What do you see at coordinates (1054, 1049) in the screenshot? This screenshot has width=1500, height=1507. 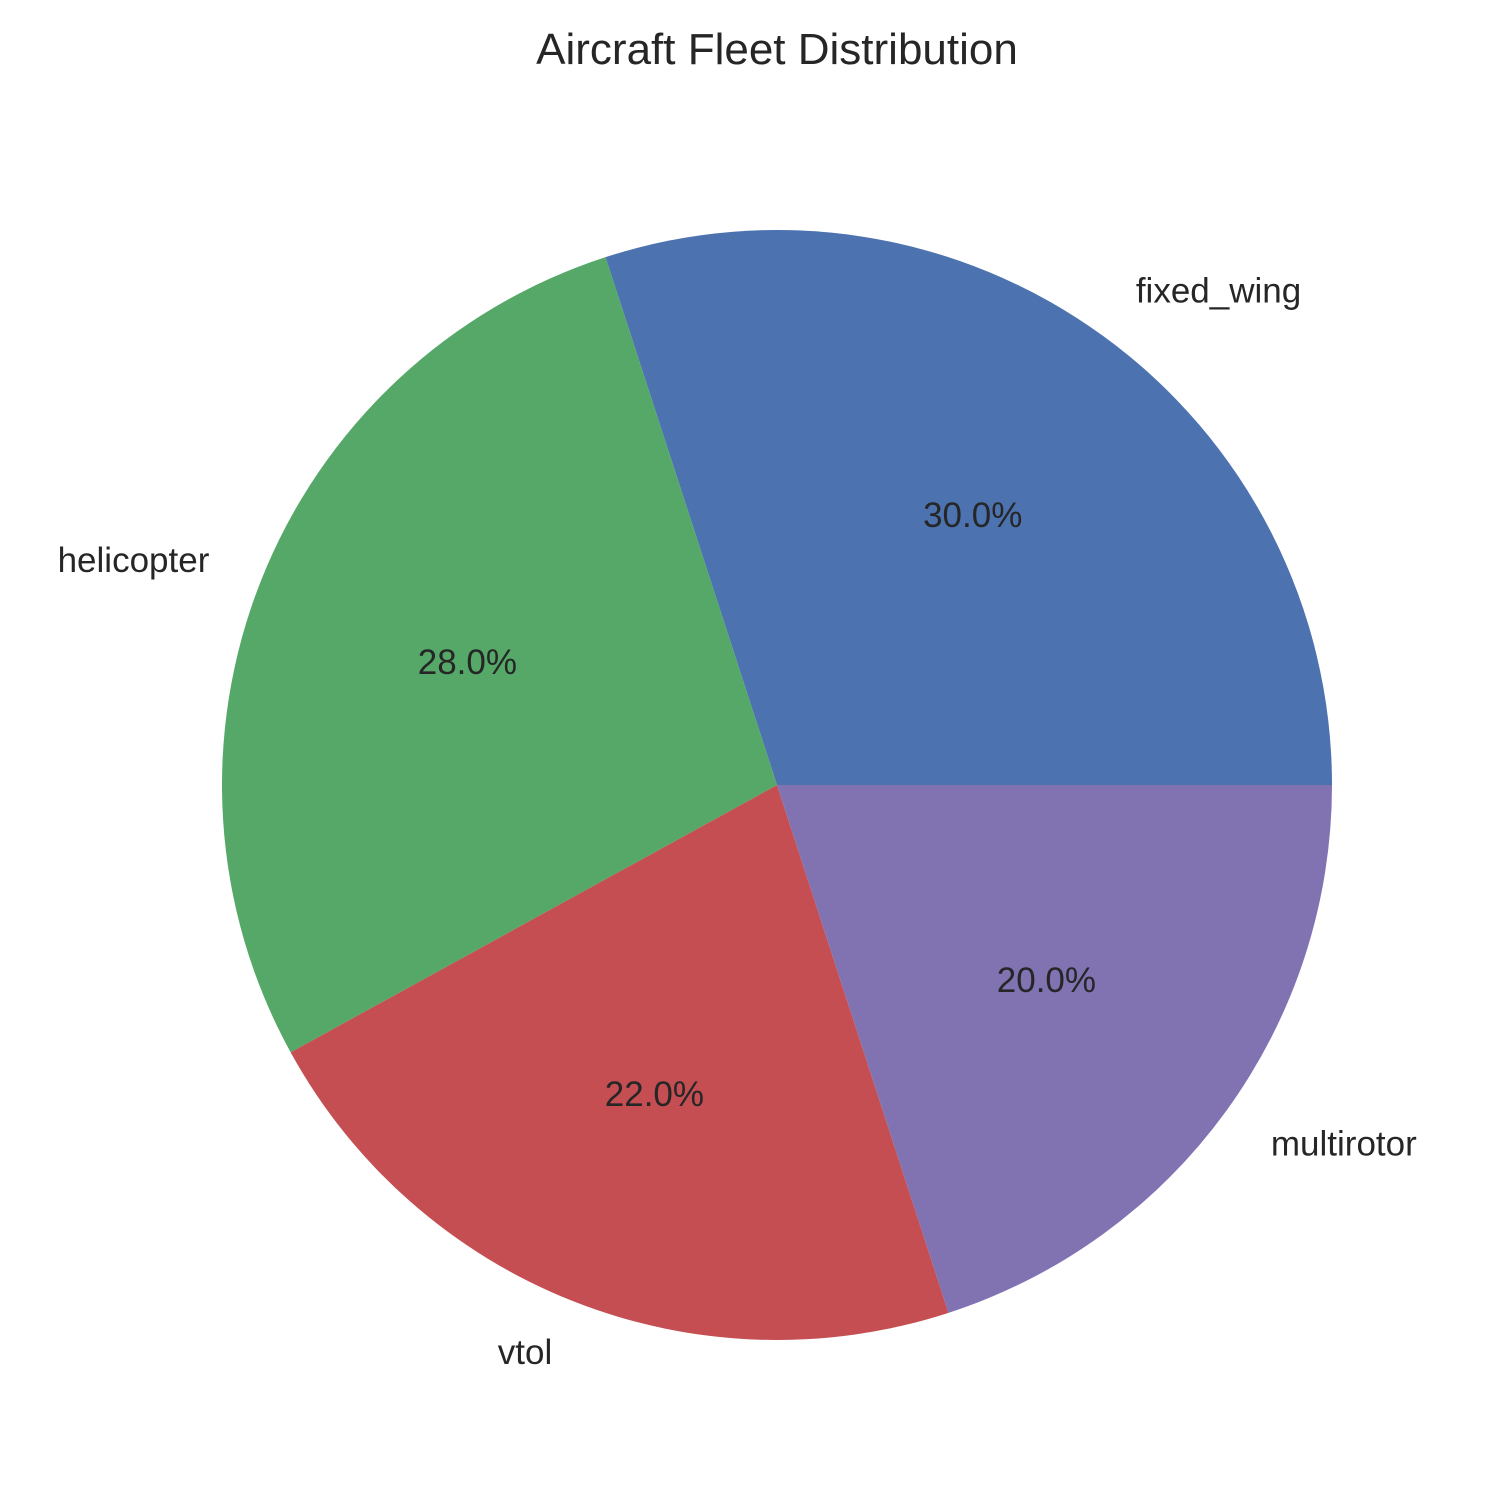 I see `pie-slice-multirotor` at bounding box center [1054, 1049].